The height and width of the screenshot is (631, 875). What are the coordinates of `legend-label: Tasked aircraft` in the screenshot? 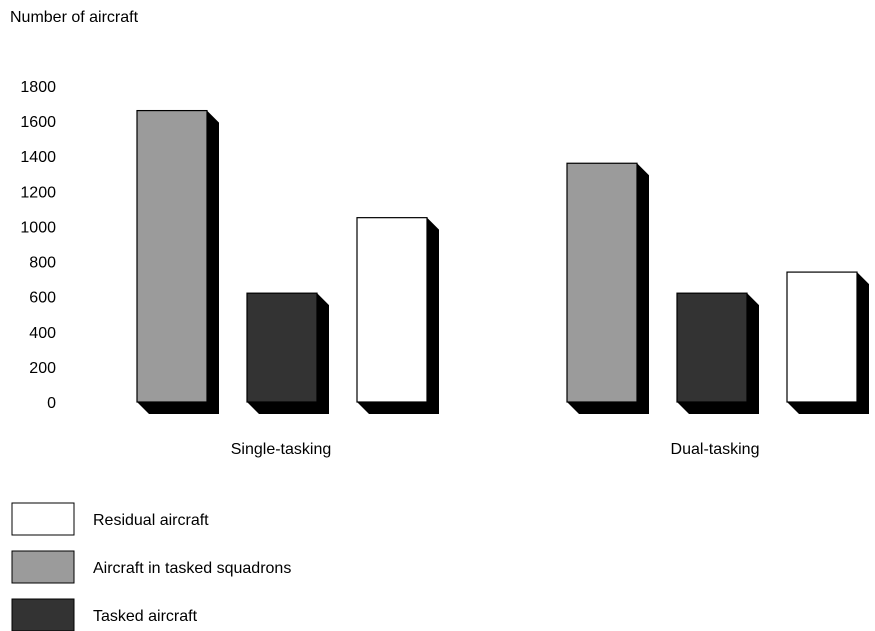 It's located at (145, 616).